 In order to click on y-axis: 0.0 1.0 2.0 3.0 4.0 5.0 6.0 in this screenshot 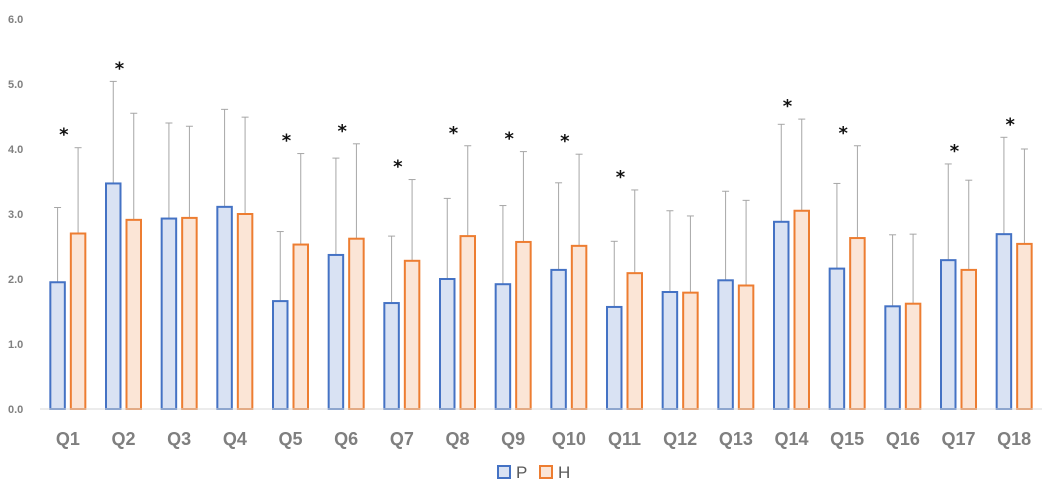, I will do `click(15, 215)`.